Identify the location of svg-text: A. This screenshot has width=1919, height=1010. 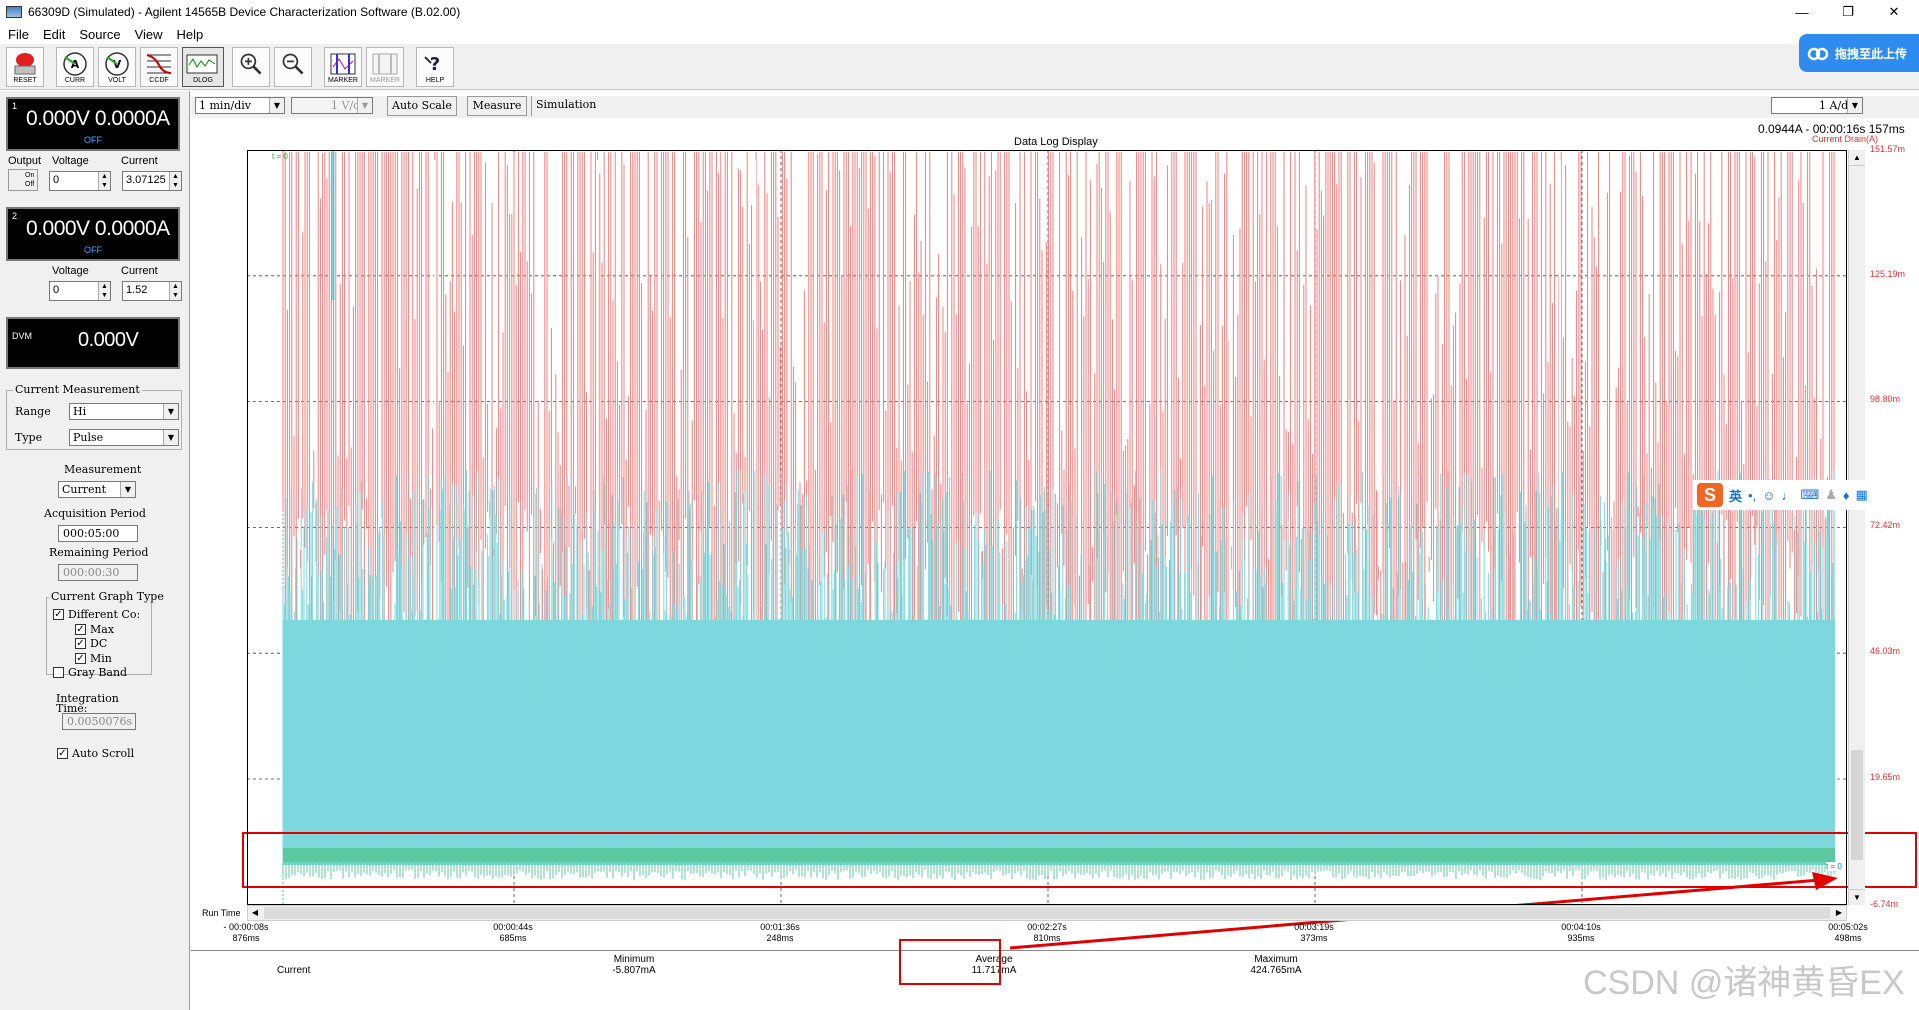
(75, 64).